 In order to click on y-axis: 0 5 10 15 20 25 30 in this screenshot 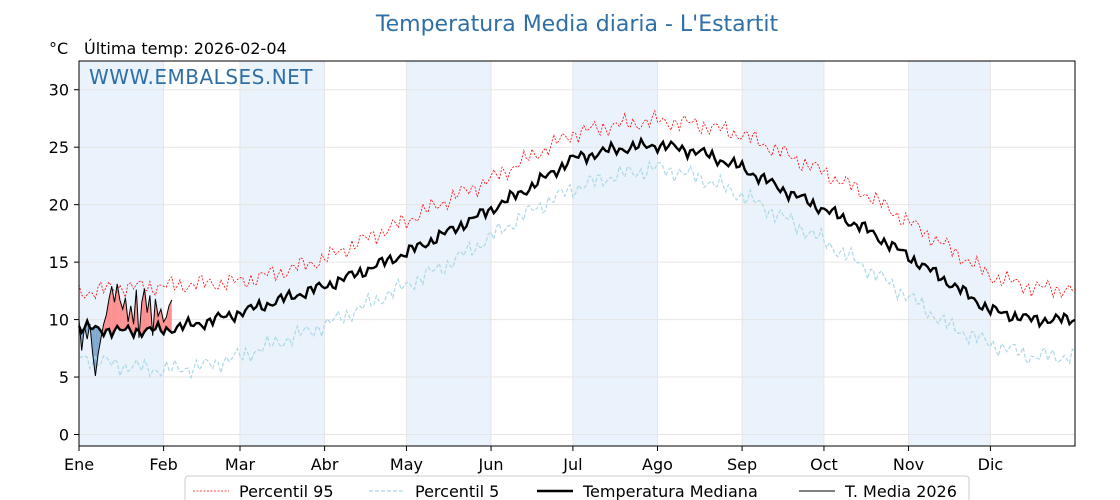, I will do `click(64, 263)`.